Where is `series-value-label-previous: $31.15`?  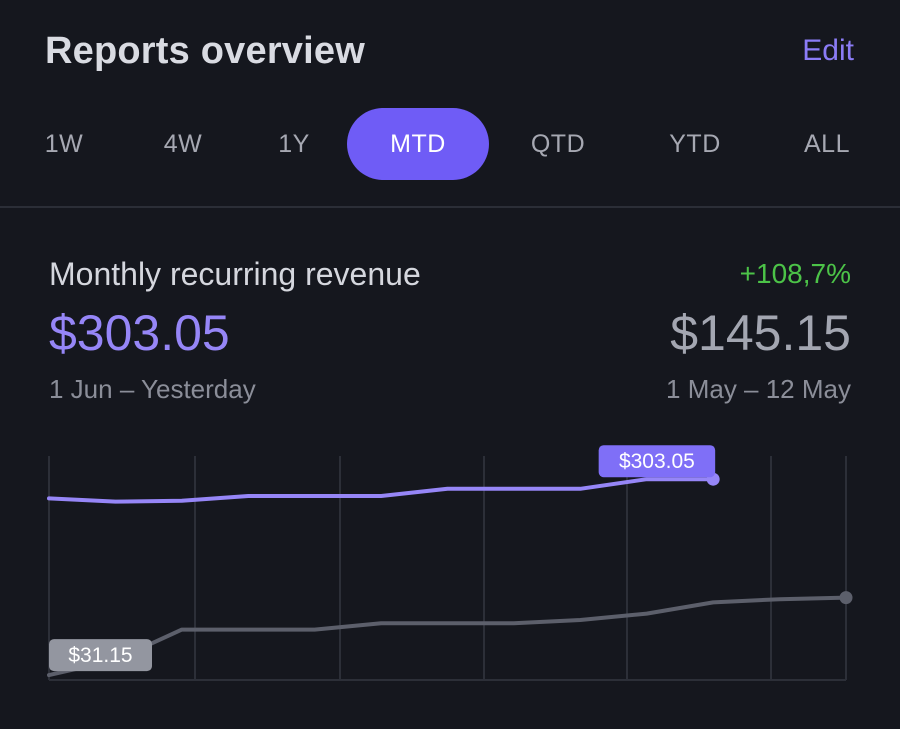
series-value-label-previous: $31.15 is located at coordinates (100, 655).